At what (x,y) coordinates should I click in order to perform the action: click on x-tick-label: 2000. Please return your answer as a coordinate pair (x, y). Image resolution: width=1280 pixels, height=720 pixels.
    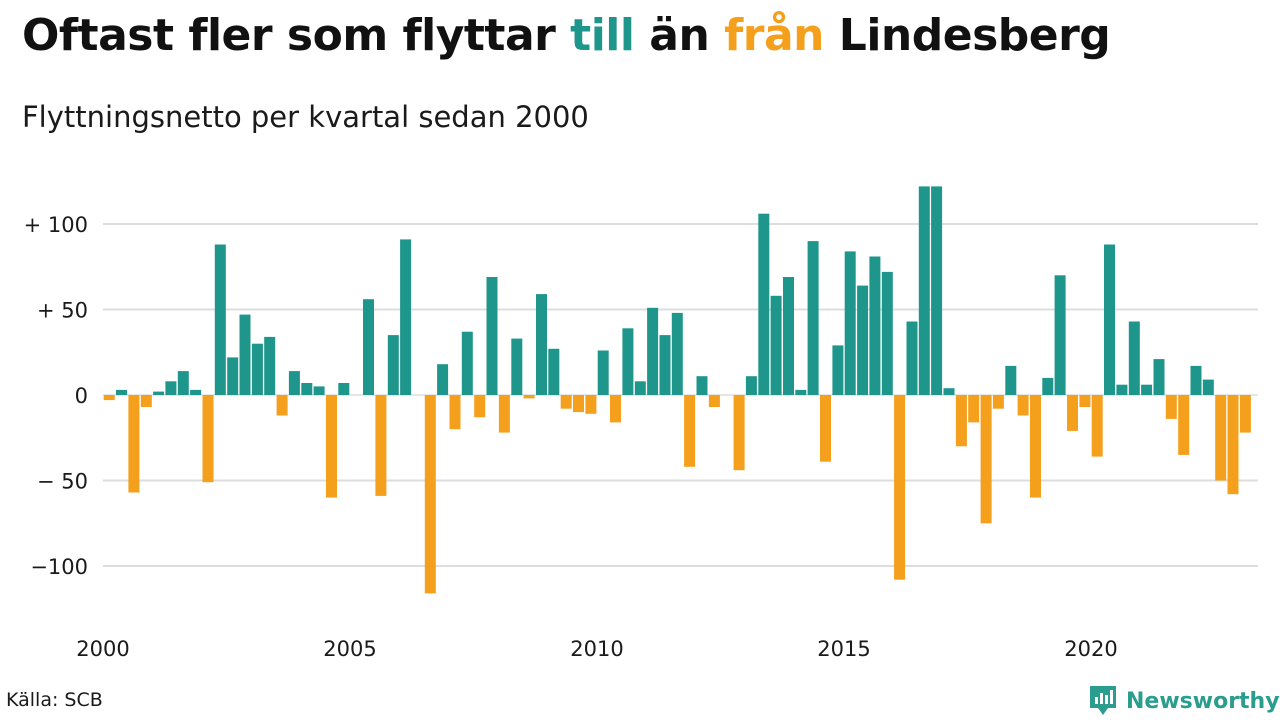
    Looking at the image, I should click on (102, 649).